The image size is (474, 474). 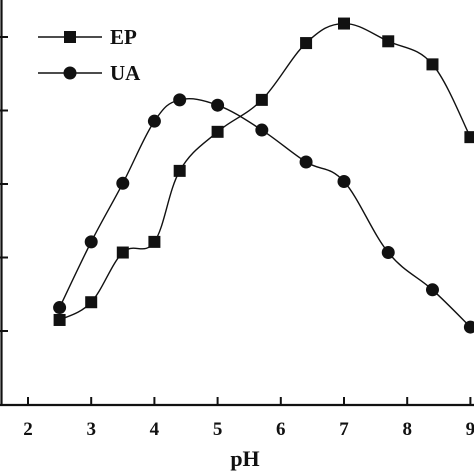 What do you see at coordinates (281, 429) in the screenshot?
I see `x-tick-label: 6` at bounding box center [281, 429].